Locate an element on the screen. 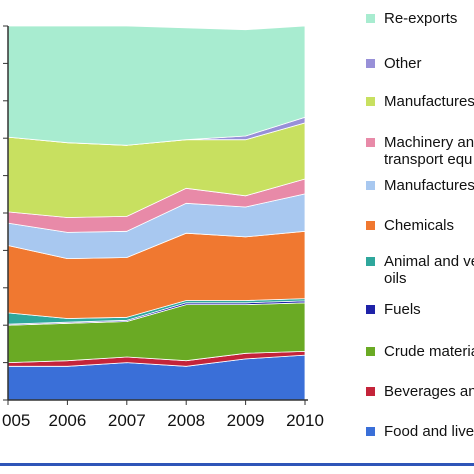 This screenshot has width=474, height=474. legend-item-1-beverages-and: Beverages and is located at coordinates (420, 391).